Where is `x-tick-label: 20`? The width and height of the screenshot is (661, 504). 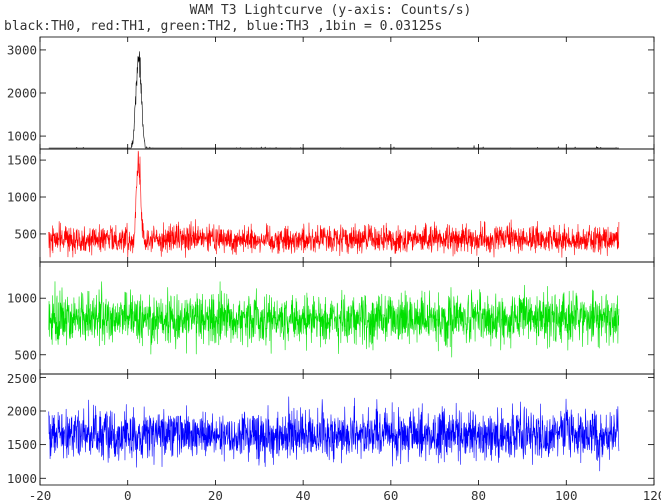 x-tick-label: 20 is located at coordinates (215, 495).